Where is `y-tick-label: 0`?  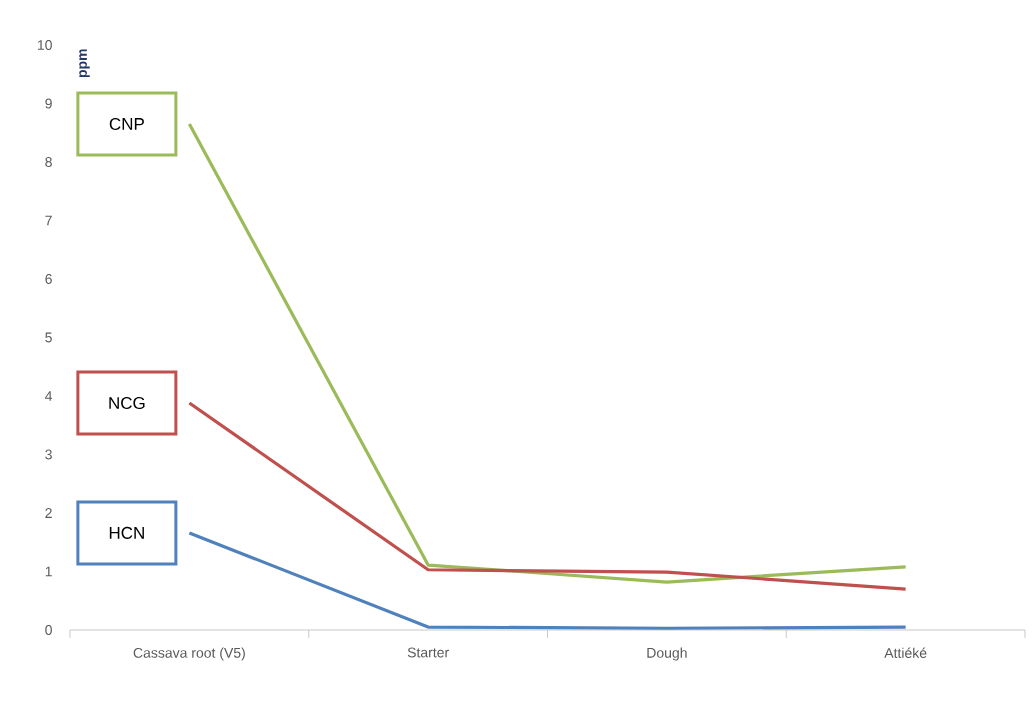 y-tick-label: 0 is located at coordinates (48, 630).